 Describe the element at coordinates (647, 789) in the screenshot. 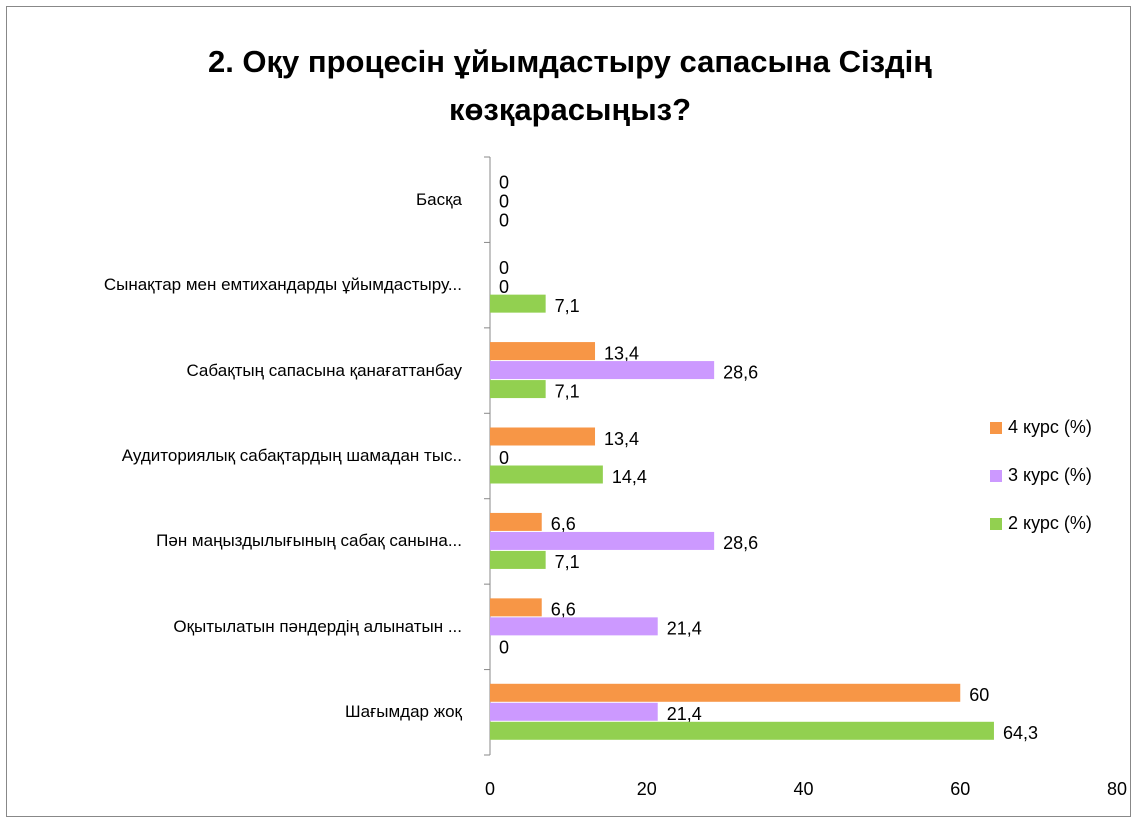

I see `x-tick-label: 20` at that location.